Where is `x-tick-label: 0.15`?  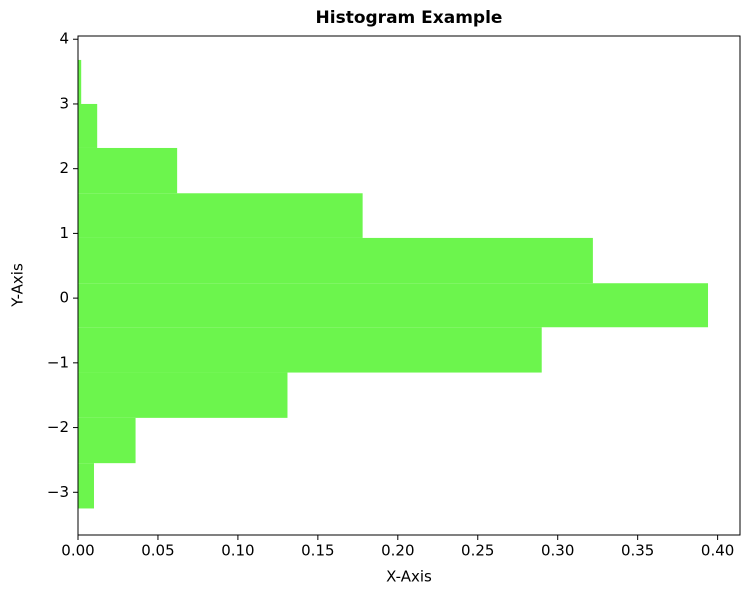
x-tick-label: 0.15 is located at coordinates (317, 551).